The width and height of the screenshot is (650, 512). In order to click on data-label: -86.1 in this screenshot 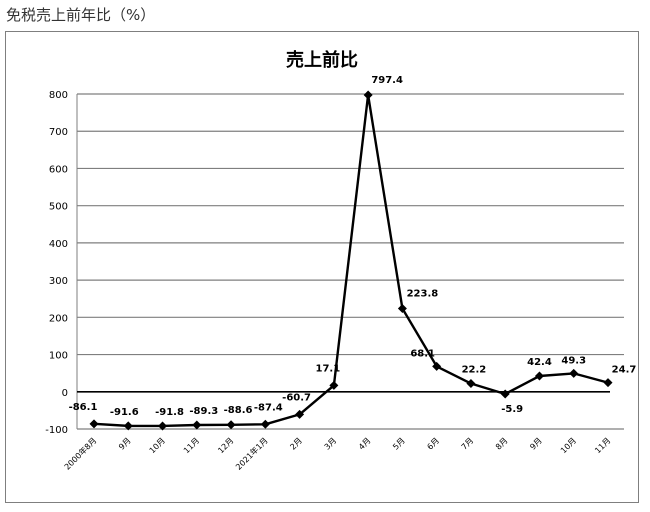, I will do `click(83, 407)`.